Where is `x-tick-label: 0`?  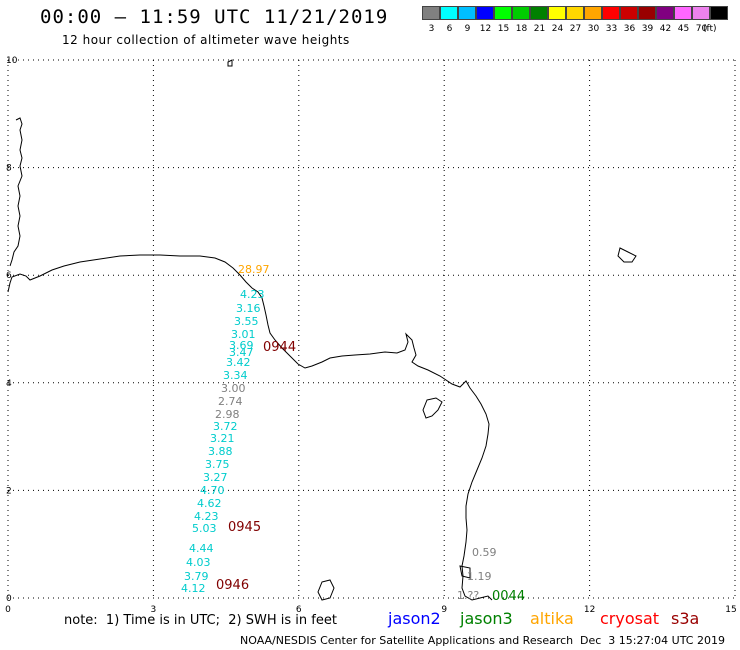
x-tick-label: 0 is located at coordinates (8, 610).